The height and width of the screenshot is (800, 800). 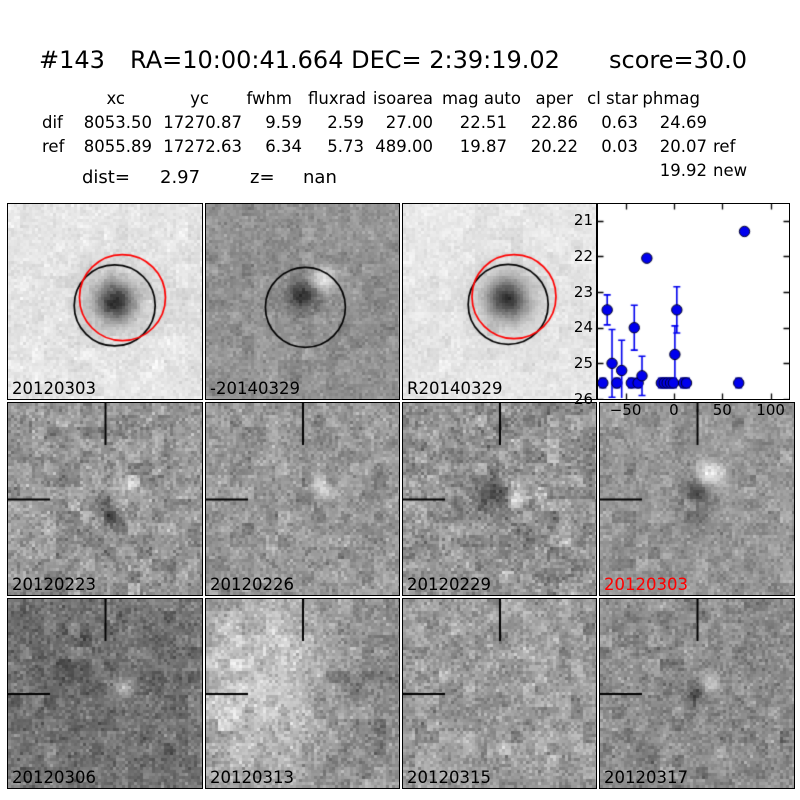 I want to click on table-cell-dif-yc: 17270.87, so click(x=202, y=122).